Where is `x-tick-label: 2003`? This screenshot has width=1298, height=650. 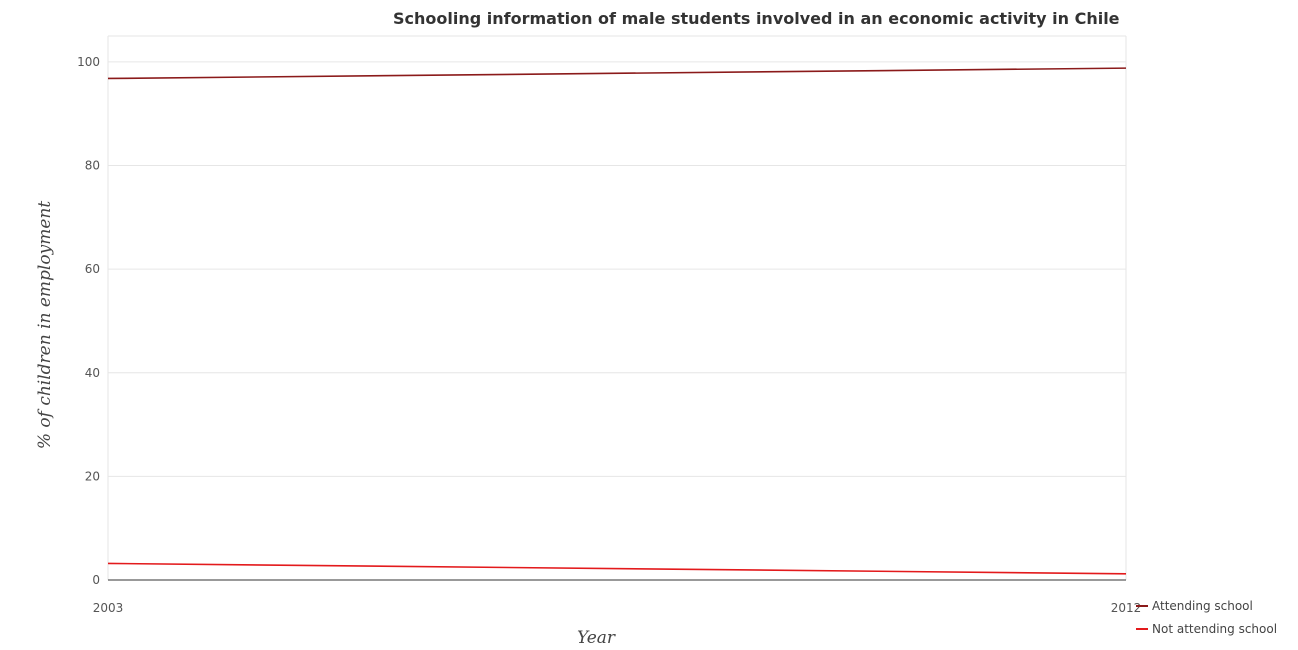
x-tick-label: 2003 is located at coordinates (108, 608).